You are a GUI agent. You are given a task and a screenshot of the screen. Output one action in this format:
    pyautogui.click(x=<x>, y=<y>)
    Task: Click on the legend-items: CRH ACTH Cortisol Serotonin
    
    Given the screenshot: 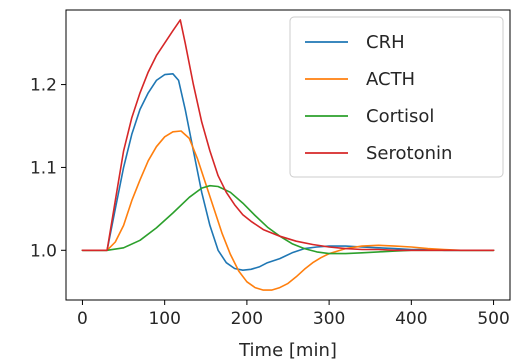 What is the action you would take?
    pyautogui.click(x=378, y=98)
    